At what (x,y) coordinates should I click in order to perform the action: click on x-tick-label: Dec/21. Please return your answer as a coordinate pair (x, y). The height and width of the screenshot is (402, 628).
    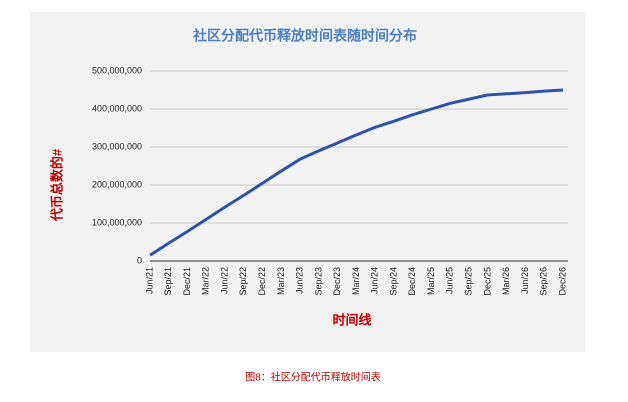
    Looking at the image, I should click on (187, 281).